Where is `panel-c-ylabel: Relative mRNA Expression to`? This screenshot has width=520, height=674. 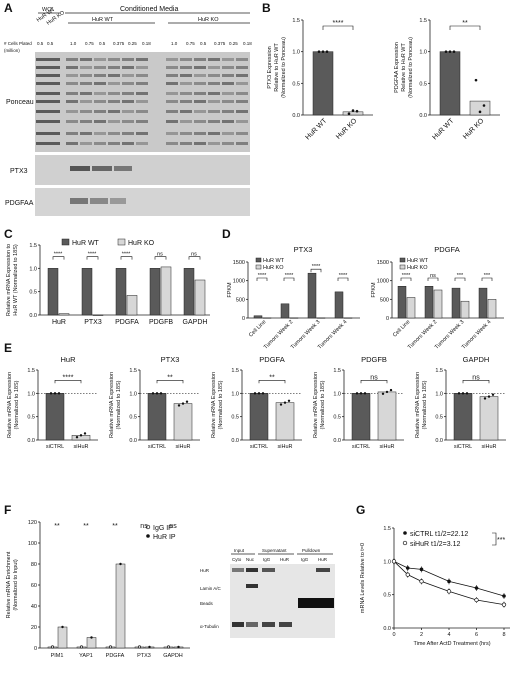
panel-c-ylabel: Relative mRNA Expression to is located at coordinates (9, 280).